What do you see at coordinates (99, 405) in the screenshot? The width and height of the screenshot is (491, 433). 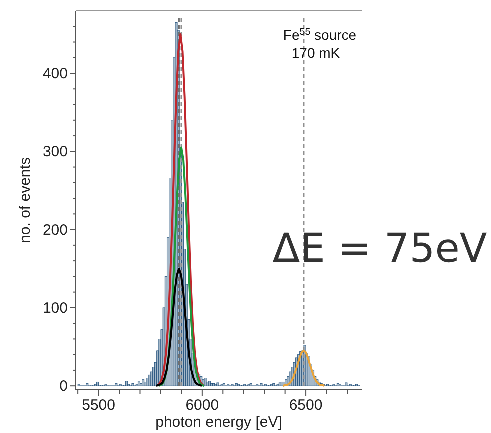 I see `x-tick-label: 5500` at bounding box center [99, 405].